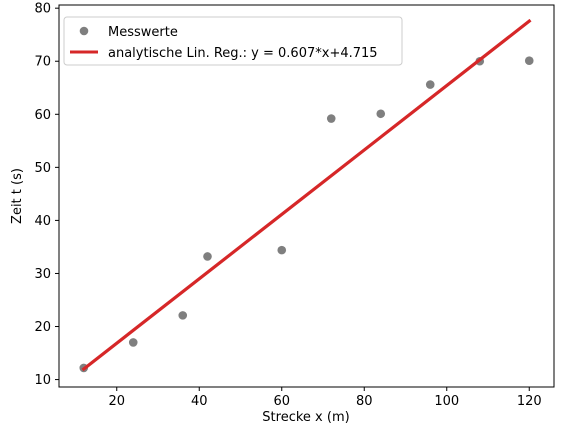 The image size is (563, 434). What do you see at coordinates (305, 417) in the screenshot?
I see `x-axis-label: Strecke x (m)` at bounding box center [305, 417].